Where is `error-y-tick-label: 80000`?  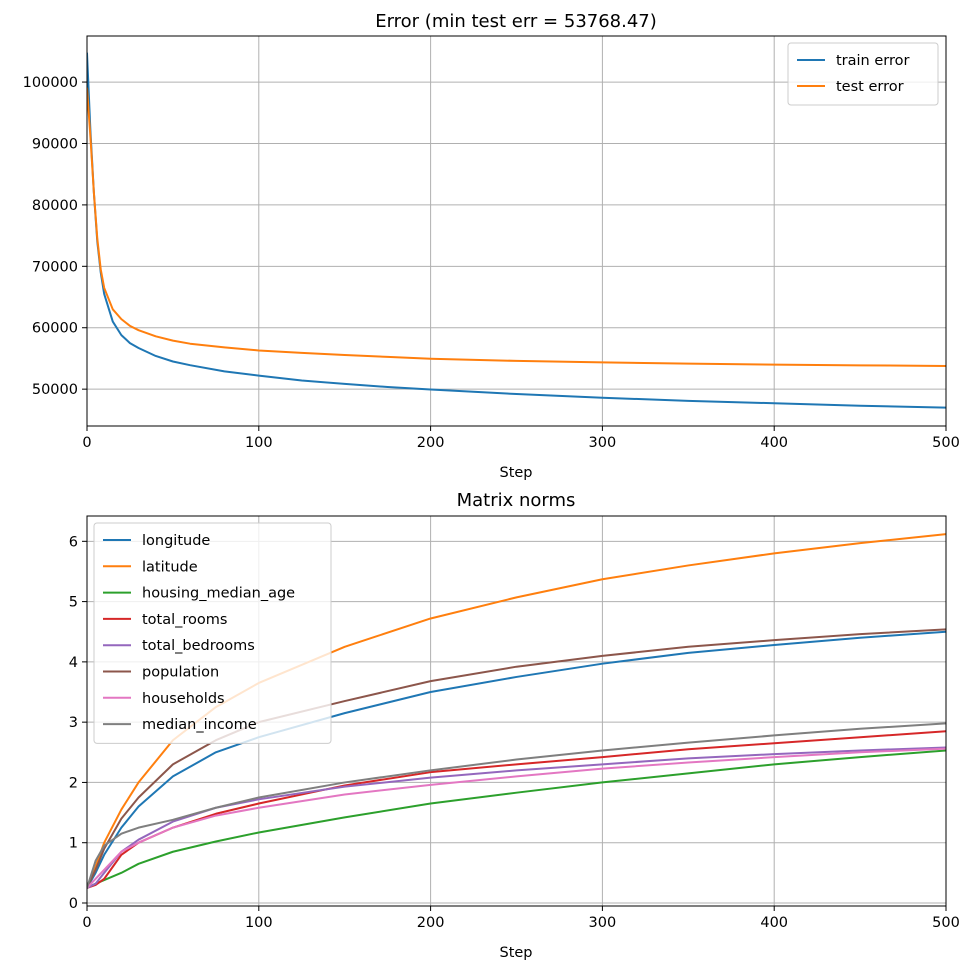
error-y-tick-label: 80000 is located at coordinates (55, 206).